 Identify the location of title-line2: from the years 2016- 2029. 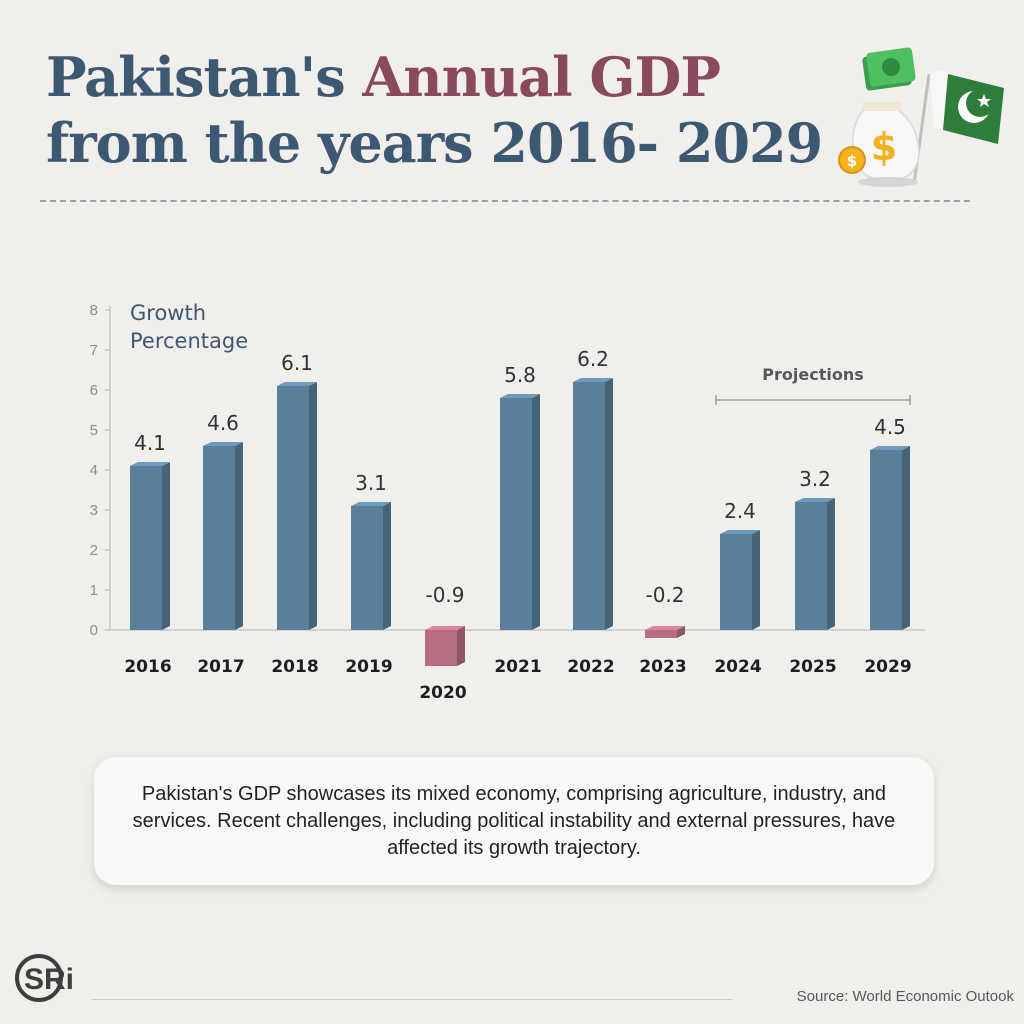
(434, 143).